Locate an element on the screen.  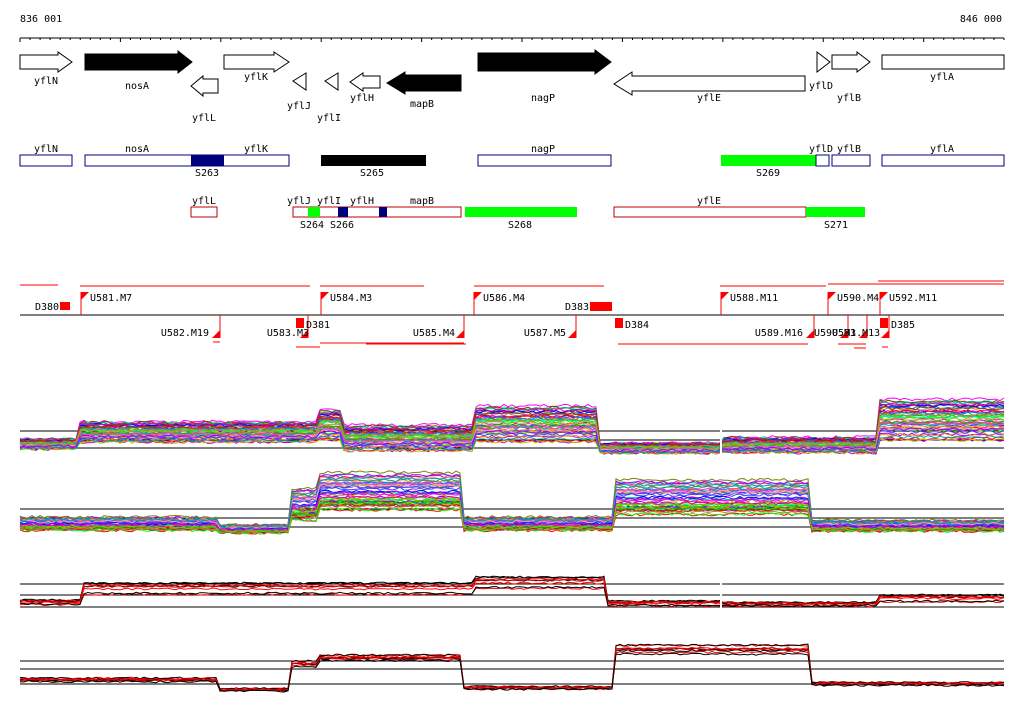
plus-label-nosA: nosA is located at coordinates (137, 149).